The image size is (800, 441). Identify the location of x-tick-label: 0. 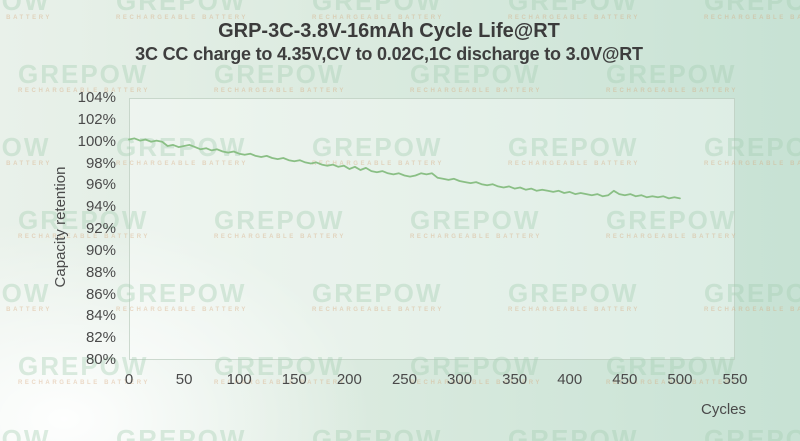
(129, 379).